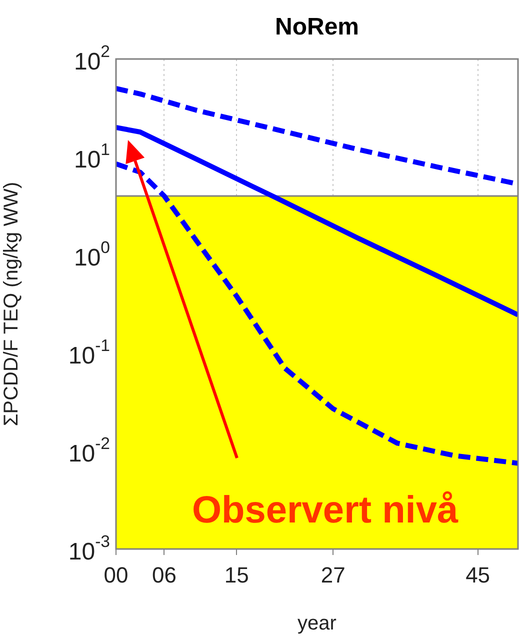 The height and width of the screenshot is (636, 531). Describe the element at coordinates (478, 575) in the screenshot. I see `x-tick-label: 45` at that location.